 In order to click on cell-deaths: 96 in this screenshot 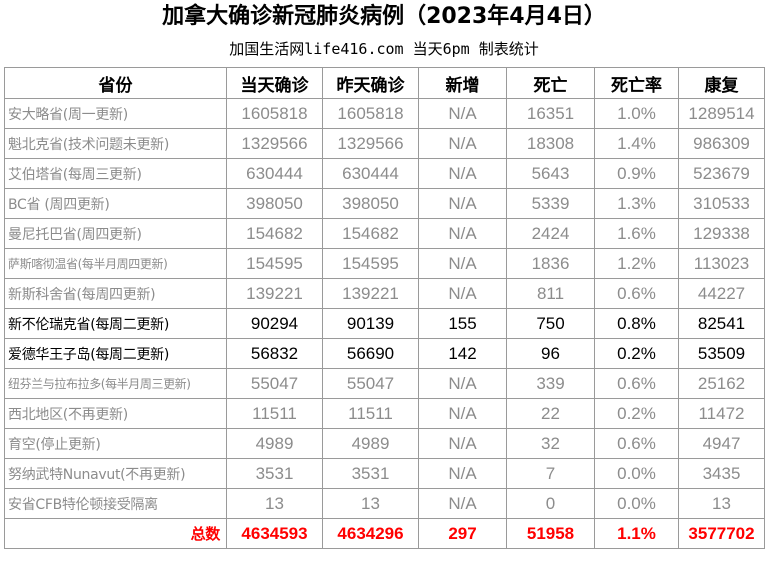, I will do `click(550, 353)`.